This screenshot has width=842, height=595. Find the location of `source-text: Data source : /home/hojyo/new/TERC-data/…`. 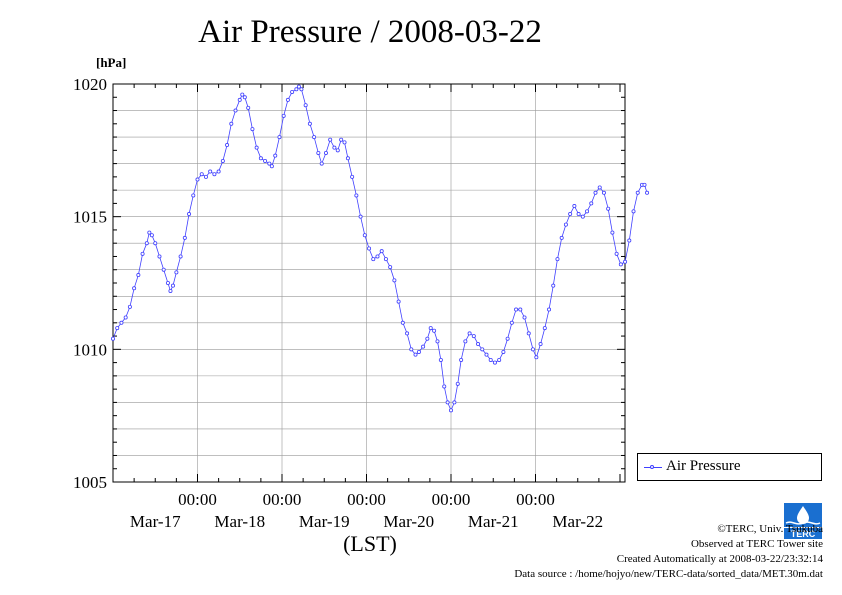

source-text: Data source : /home/hojyo/new/TERC-data/… is located at coordinates (668, 574).